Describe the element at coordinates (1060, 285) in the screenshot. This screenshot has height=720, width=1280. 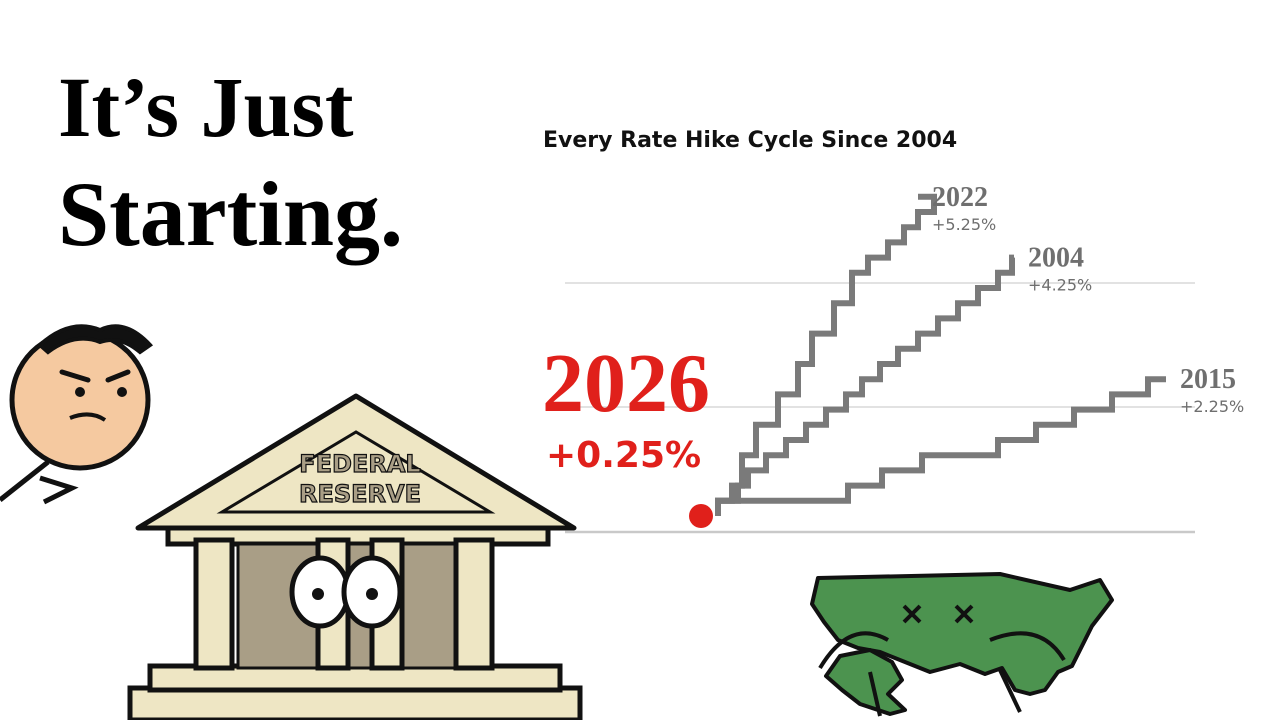
I see `series-change-label-2004: +4.25%` at that location.